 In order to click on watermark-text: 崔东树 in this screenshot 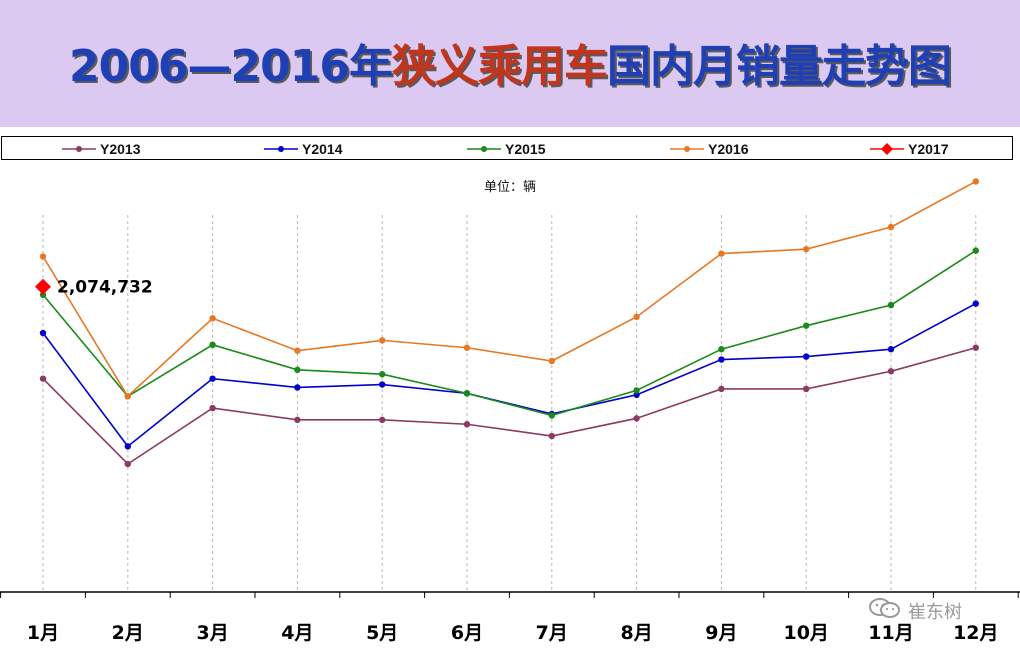, I will do `click(935, 612)`.